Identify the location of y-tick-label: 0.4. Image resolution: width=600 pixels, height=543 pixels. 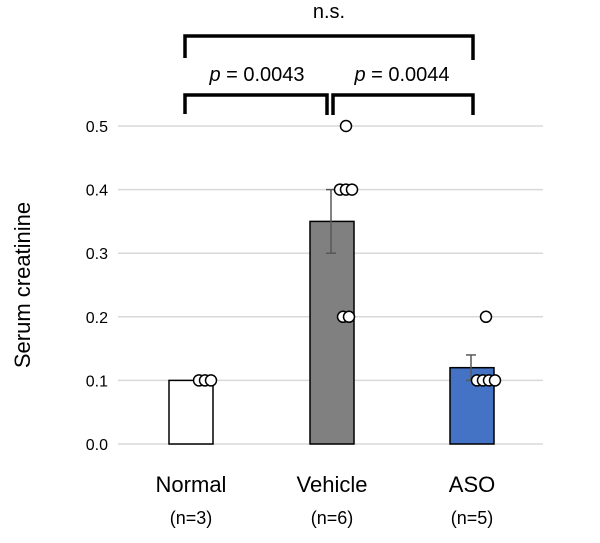
(97, 191).